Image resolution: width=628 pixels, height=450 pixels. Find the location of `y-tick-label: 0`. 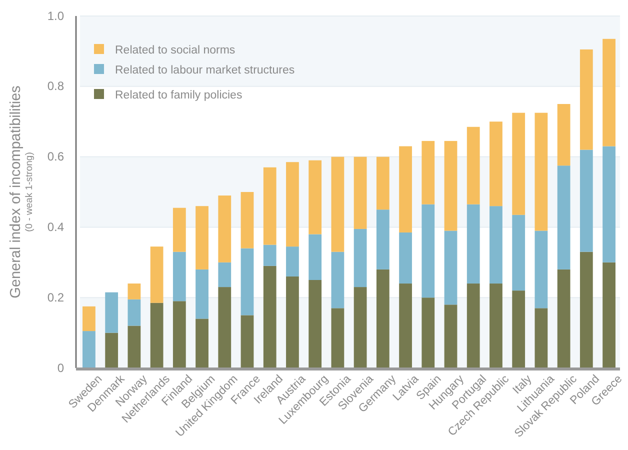

y-tick-label: 0 is located at coordinates (60, 367).